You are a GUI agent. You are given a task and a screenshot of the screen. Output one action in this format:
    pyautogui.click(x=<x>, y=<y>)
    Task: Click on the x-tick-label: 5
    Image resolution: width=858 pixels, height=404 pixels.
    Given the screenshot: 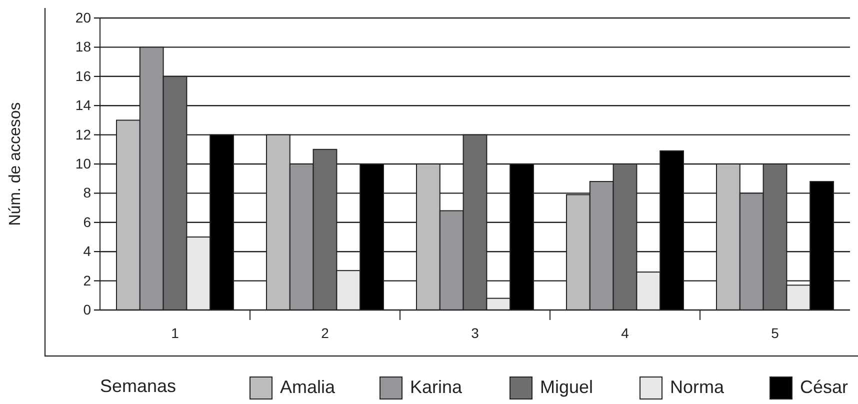 What is the action you would take?
    pyautogui.click(x=775, y=333)
    